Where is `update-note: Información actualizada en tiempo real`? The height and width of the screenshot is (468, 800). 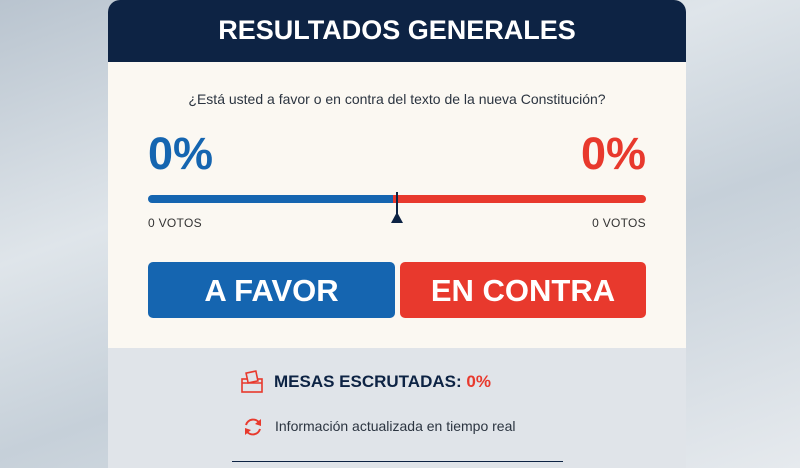
update-note: Información actualizada en tiempo real is located at coordinates (395, 426).